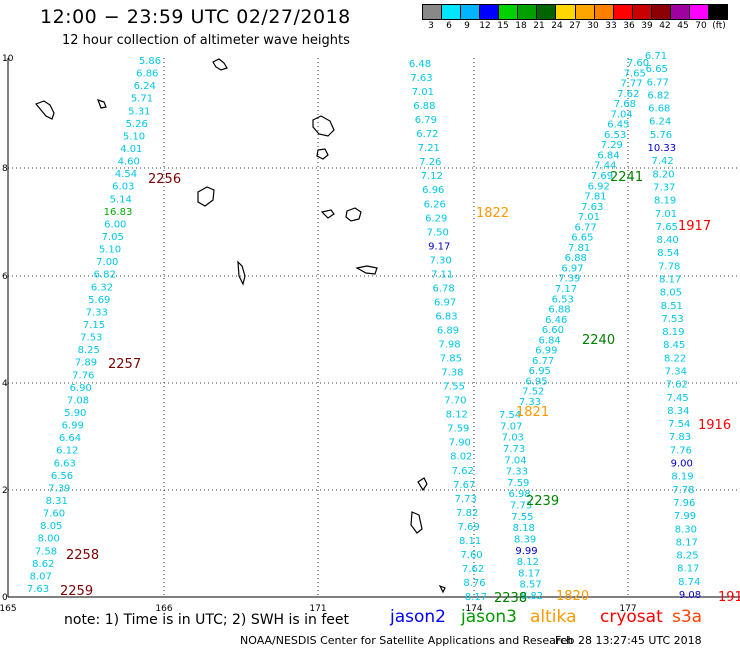 The width and height of the screenshot is (740, 650). Describe the element at coordinates (518, 483) in the screenshot. I see `wave-height-value: 7.59` at that location.